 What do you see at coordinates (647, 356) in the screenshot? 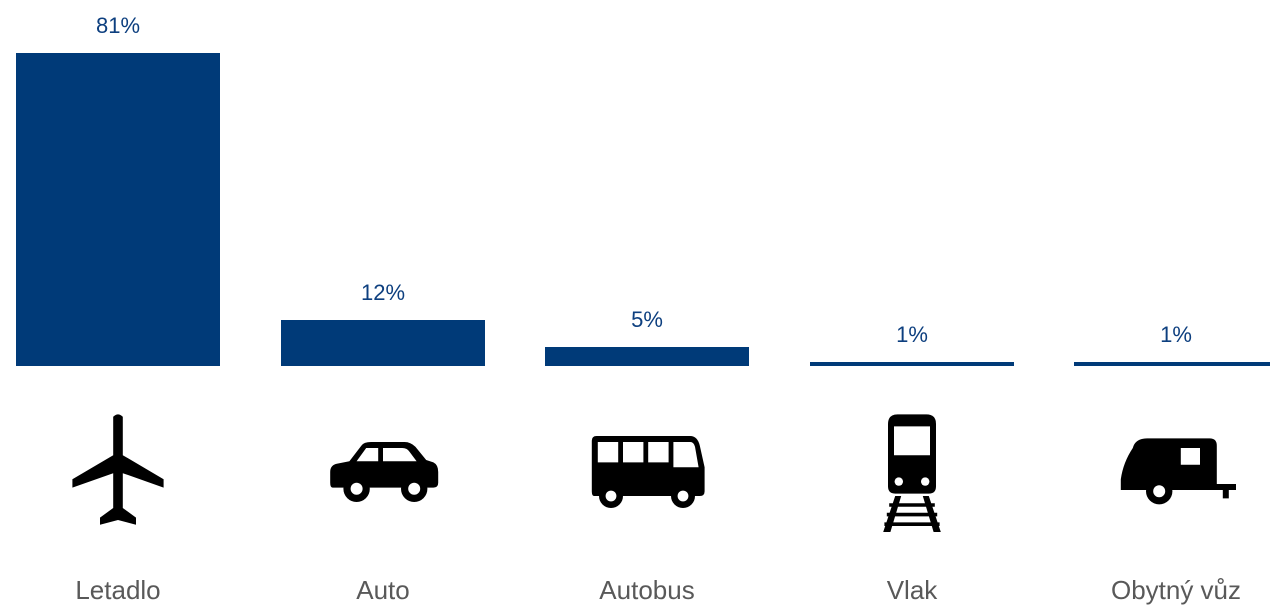
I see `bar-autobus` at bounding box center [647, 356].